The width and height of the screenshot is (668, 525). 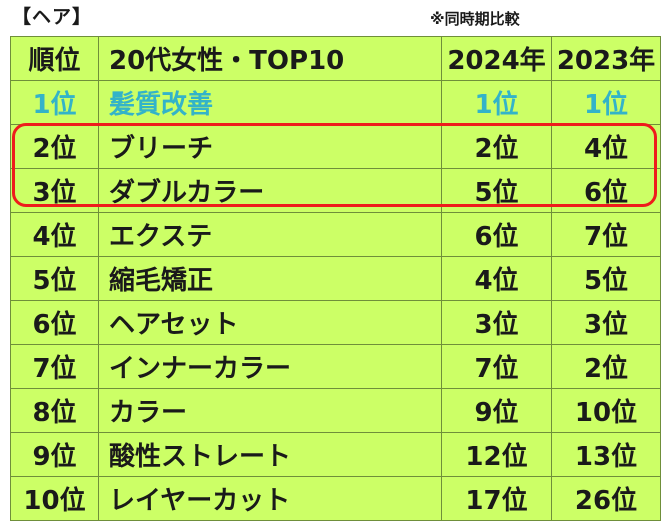 What do you see at coordinates (54, 58) in the screenshot?
I see `header-rank: 順位` at bounding box center [54, 58].